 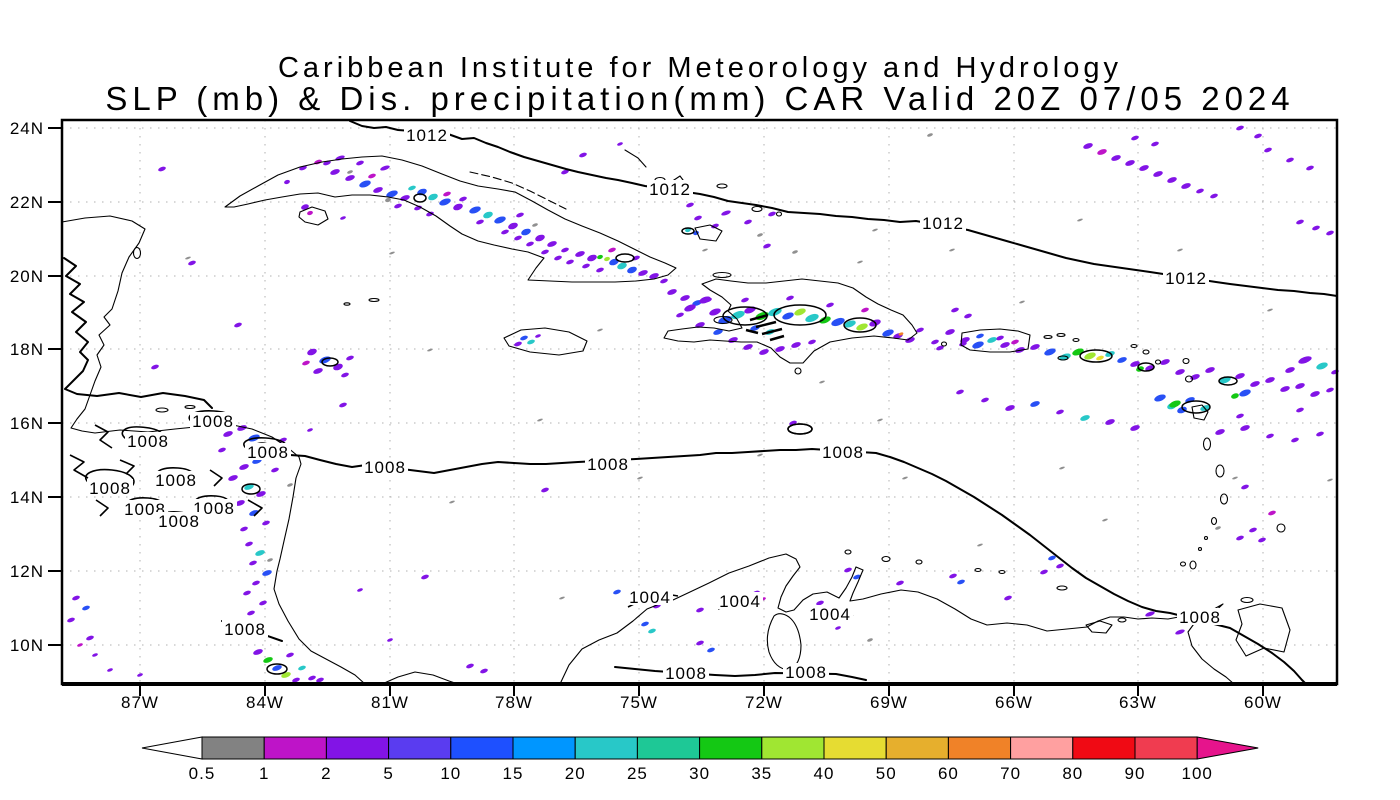 I want to click on island-long-island-bahamas, so click(x=635, y=158).